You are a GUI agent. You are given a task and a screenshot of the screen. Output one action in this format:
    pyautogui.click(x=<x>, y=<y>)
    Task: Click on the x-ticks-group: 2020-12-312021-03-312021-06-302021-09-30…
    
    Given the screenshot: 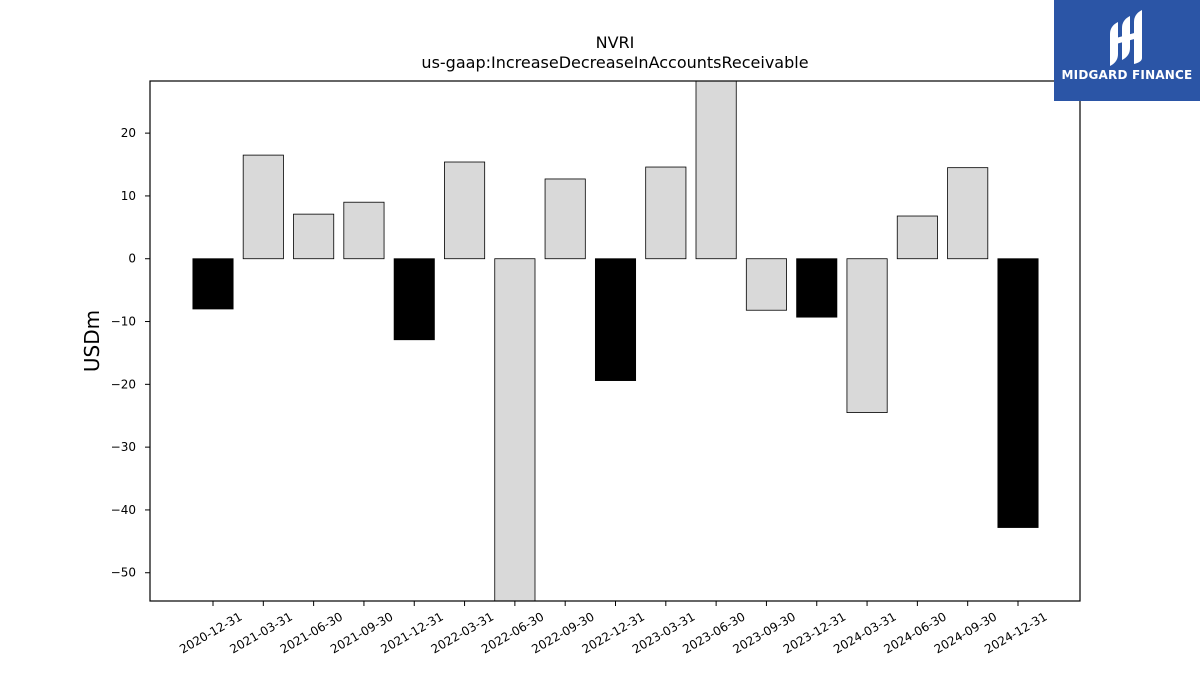 What is the action you would take?
    pyautogui.click(x=613, y=628)
    